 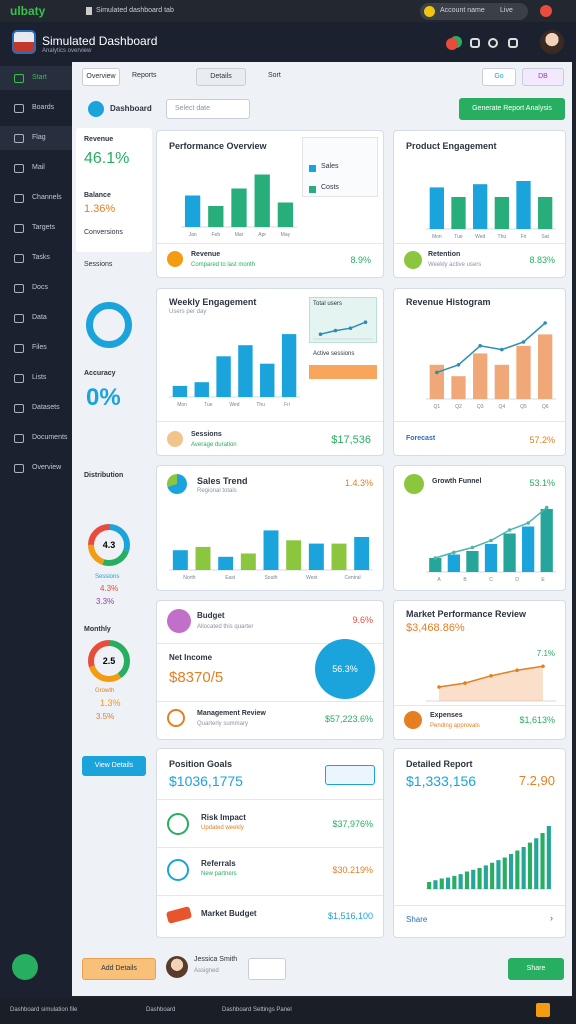 I want to click on footer-label: Management Review, so click(x=231, y=713).